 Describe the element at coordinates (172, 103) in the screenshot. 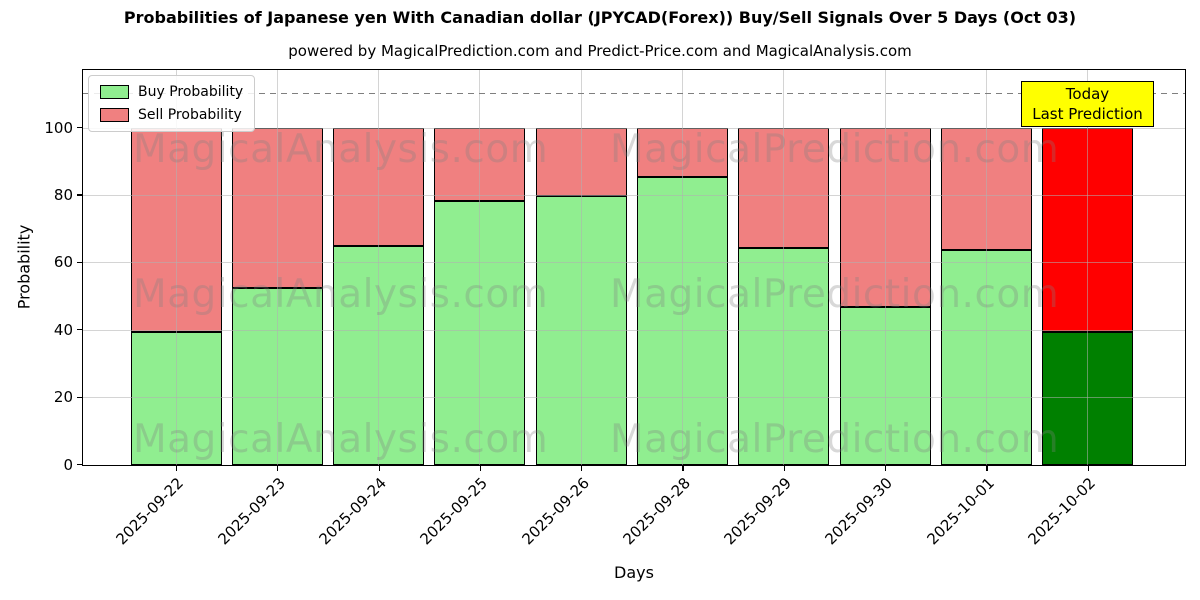

I see `legend: Buy Probability Sell Probability` at that location.